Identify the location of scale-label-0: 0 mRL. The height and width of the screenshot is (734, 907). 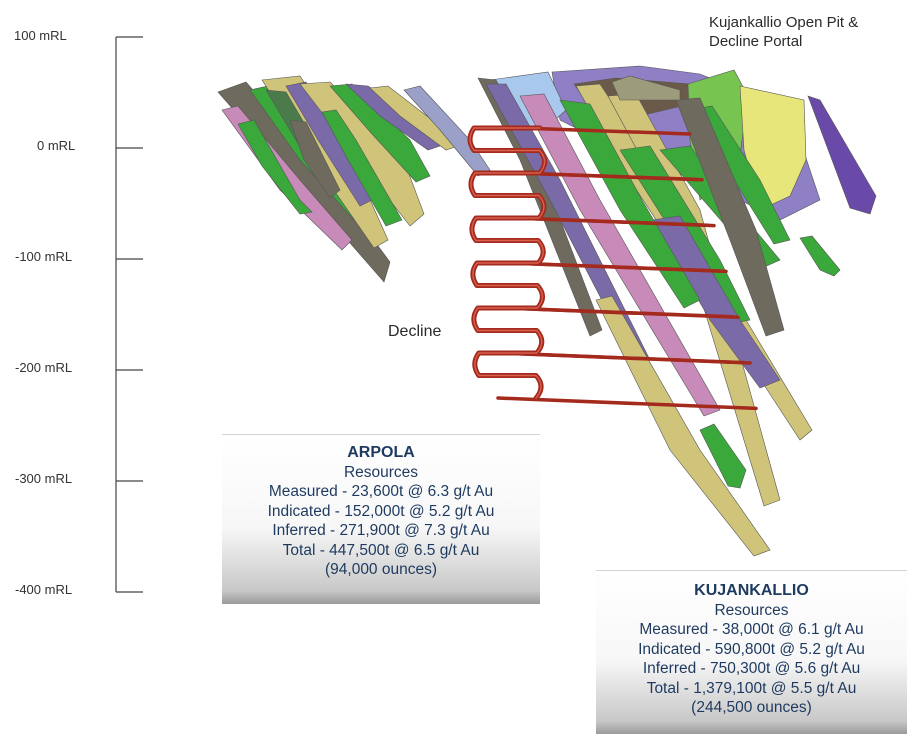
(56, 145).